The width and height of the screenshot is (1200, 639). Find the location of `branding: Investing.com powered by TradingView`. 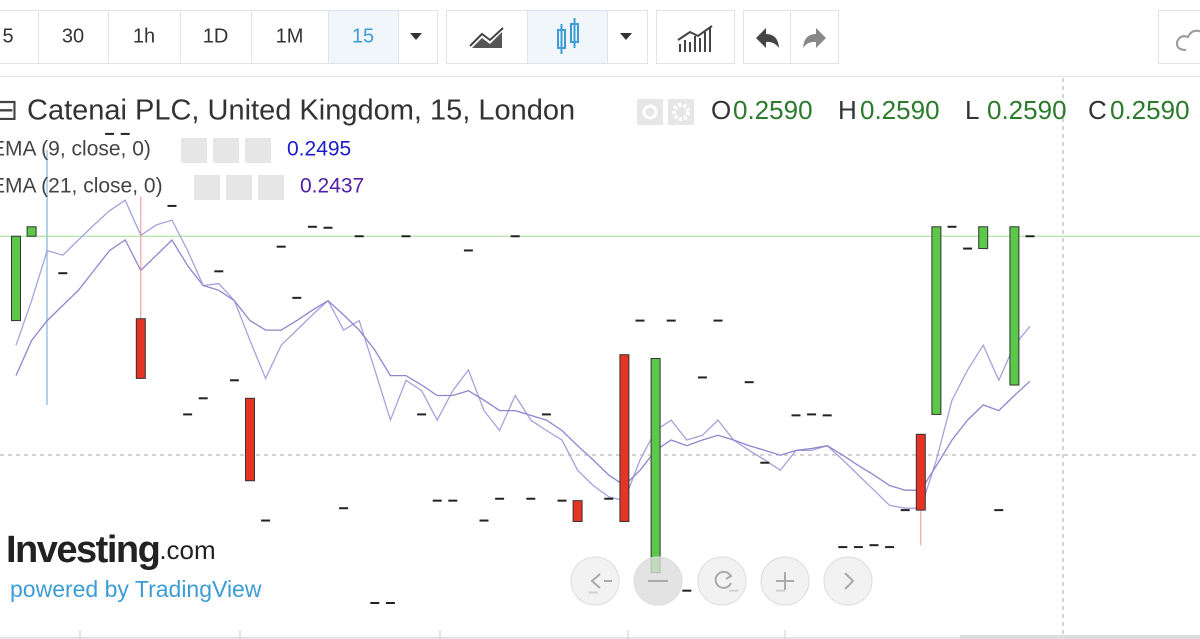

branding: Investing.com powered by TradingView is located at coordinates (134, 565).